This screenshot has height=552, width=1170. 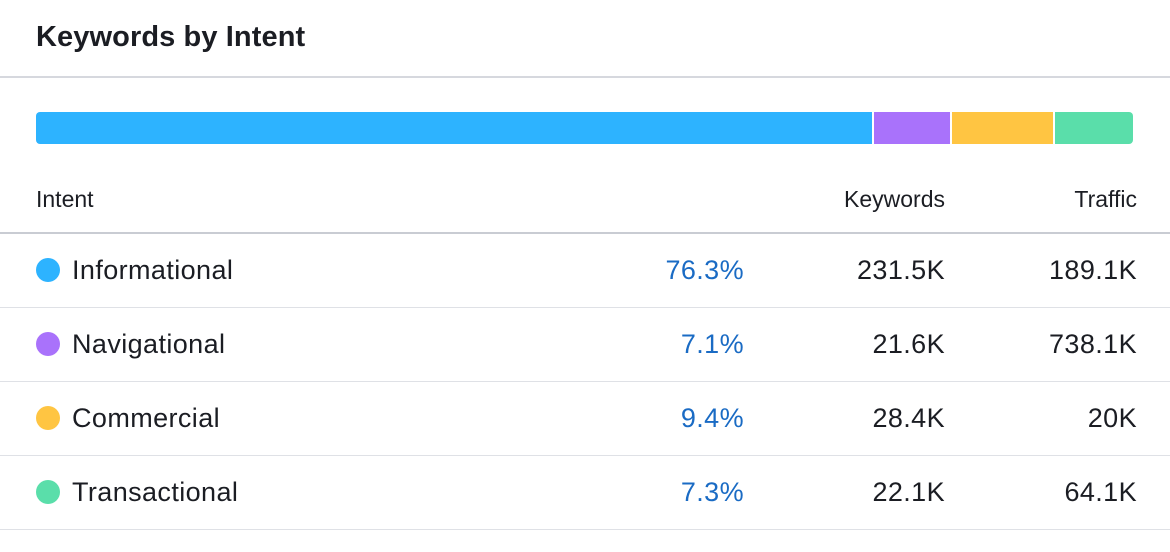 What do you see at coordinates (171, 36) in the screenshot?
I see `widget-title: Keywords by Intent` at bounding box center [171, 36].